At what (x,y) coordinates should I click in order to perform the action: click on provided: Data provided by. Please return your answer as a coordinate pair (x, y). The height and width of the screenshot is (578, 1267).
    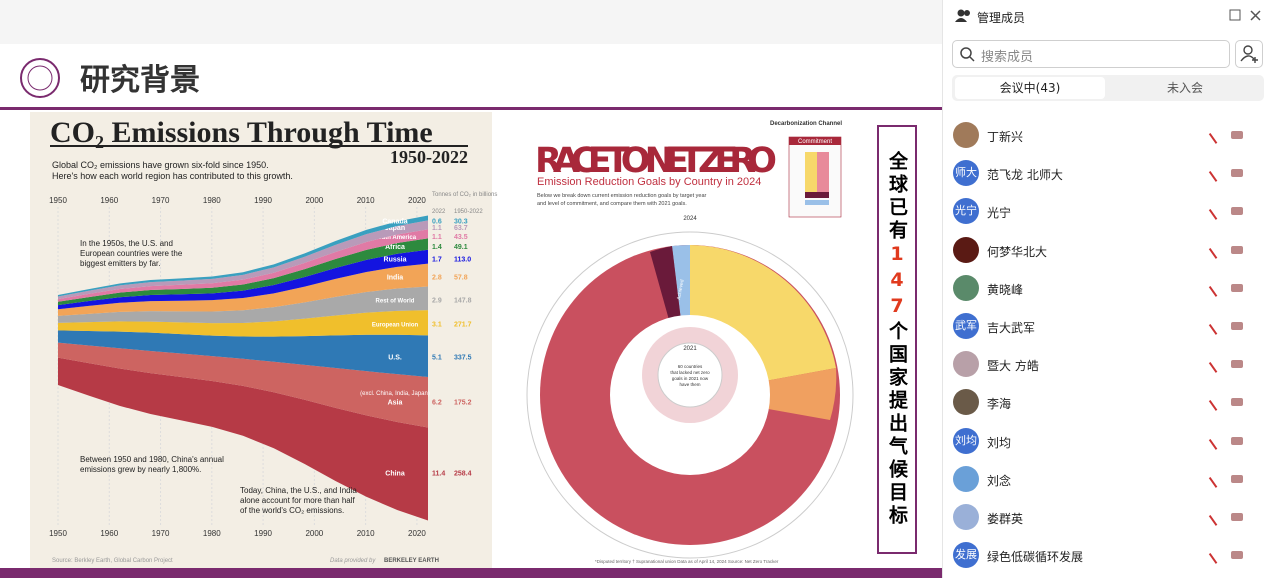
    Looking at the image, I should click on (353, 561).